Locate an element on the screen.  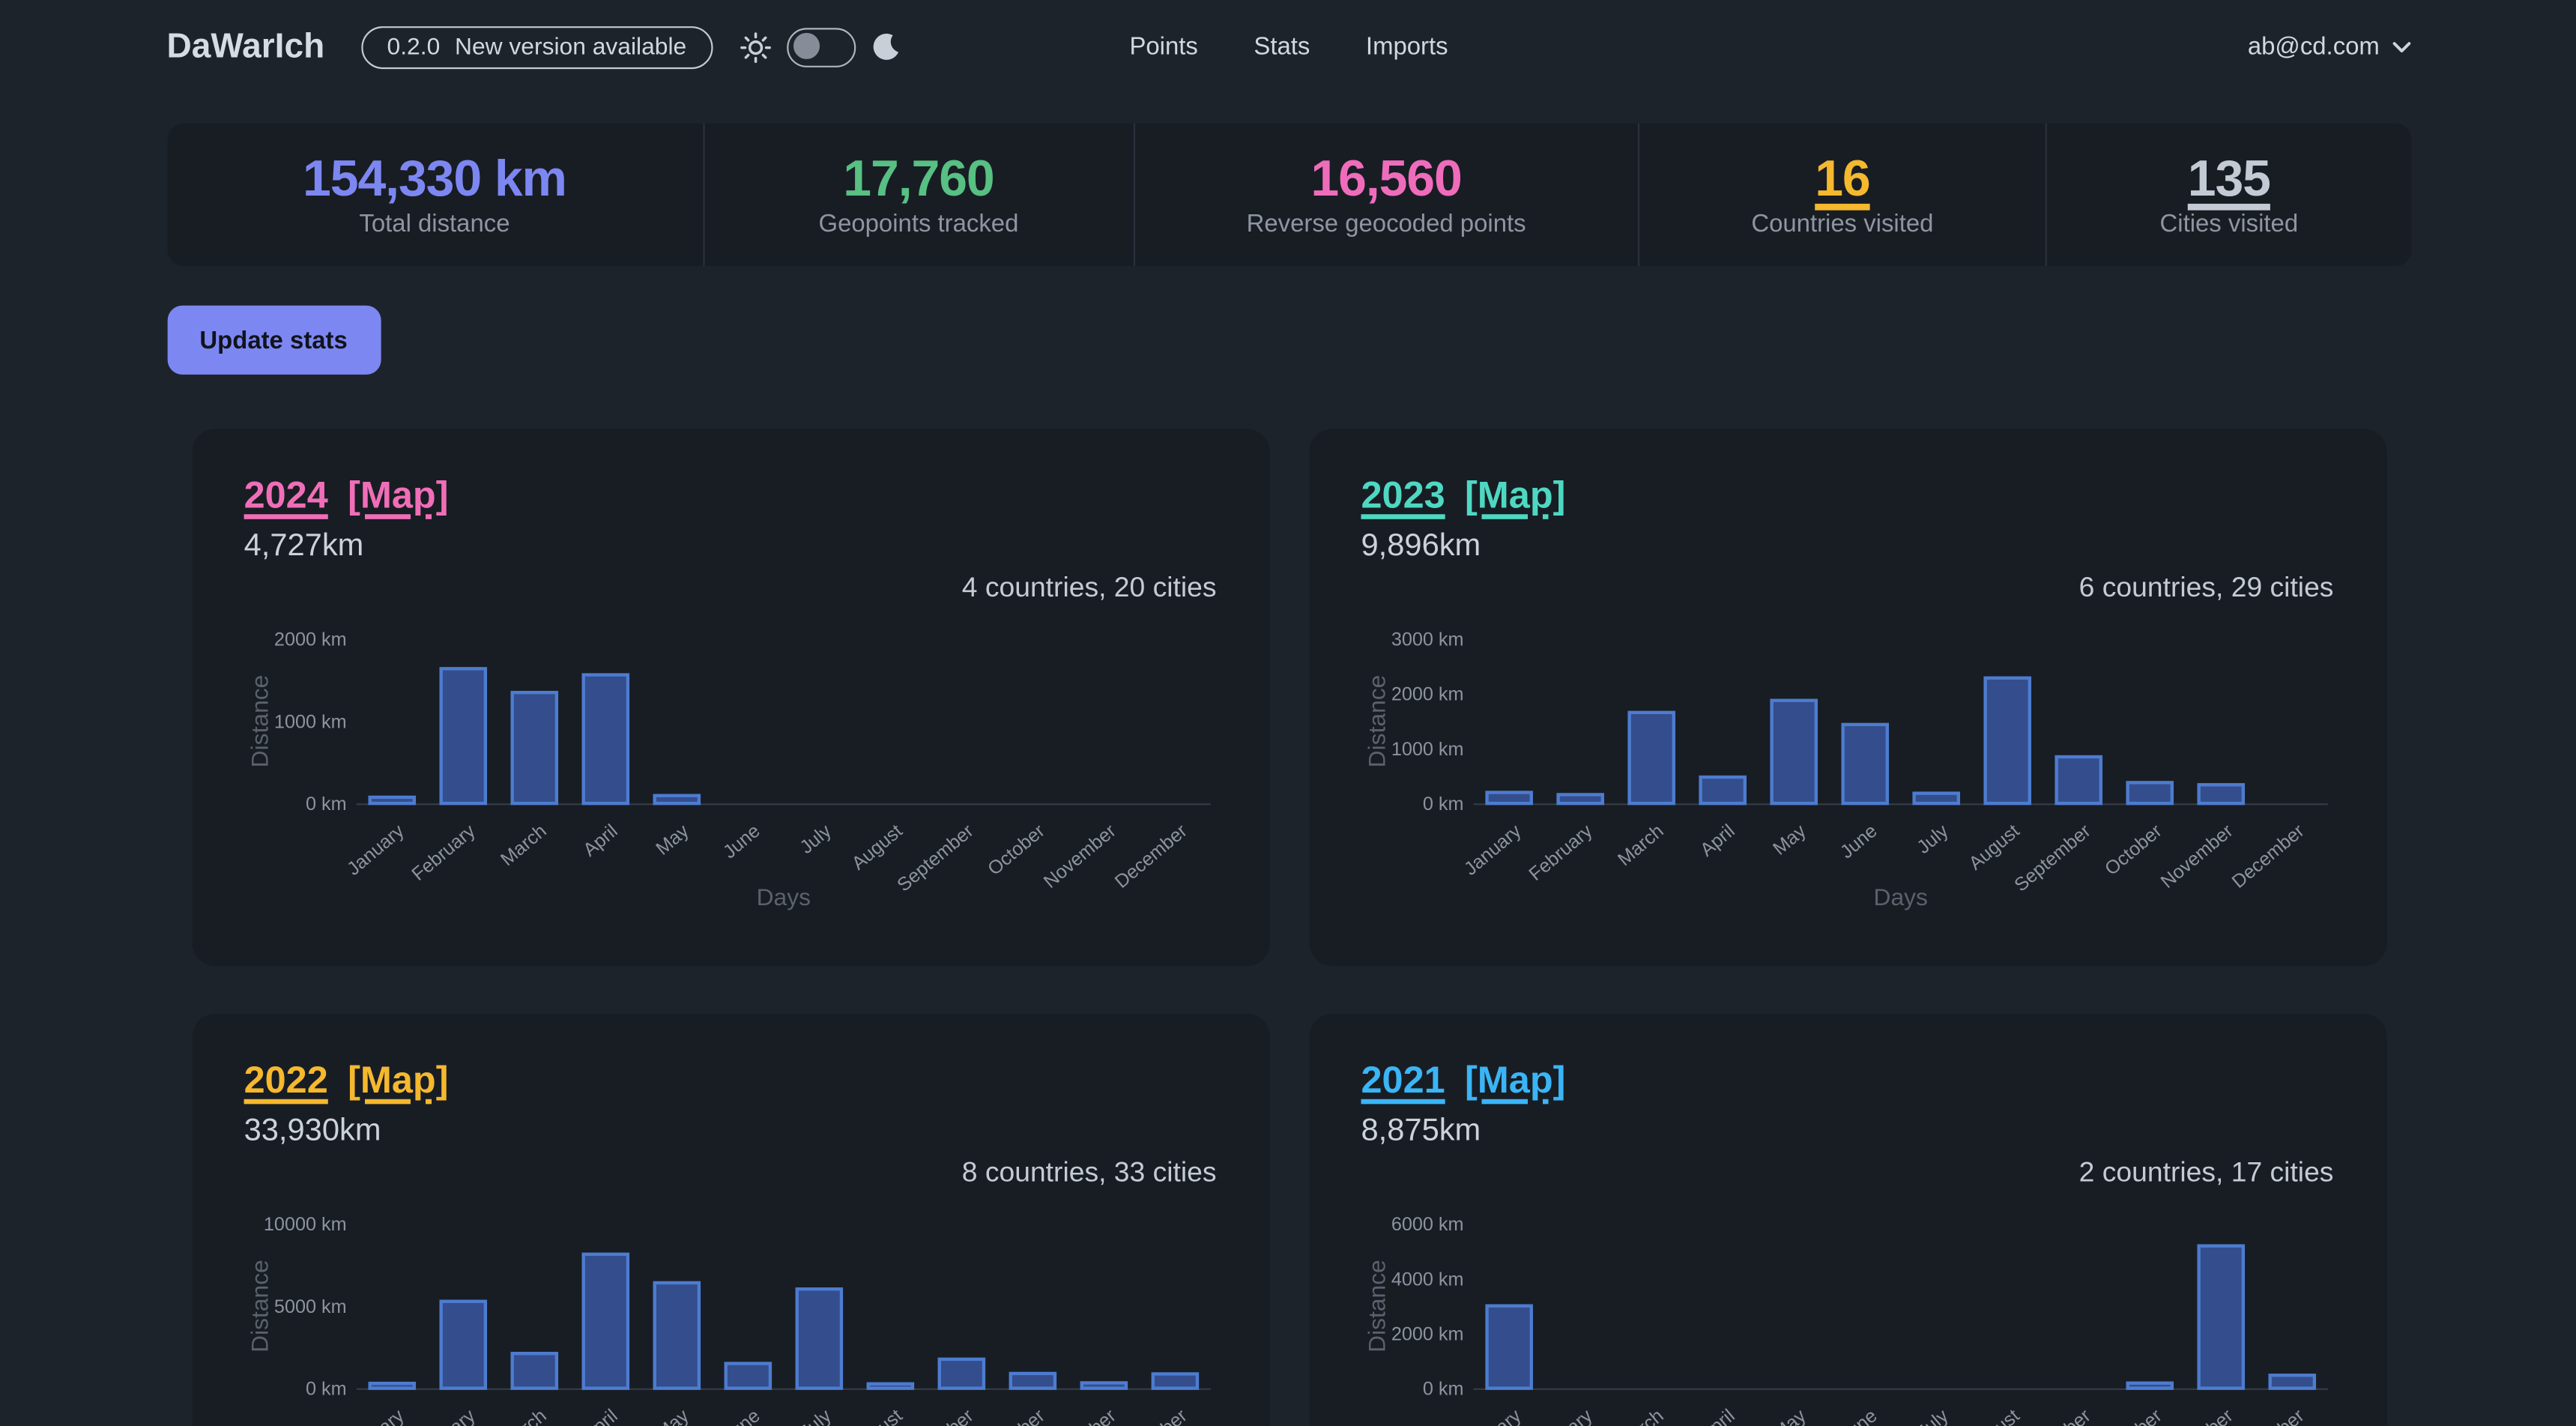
stat-total-distance: 154,330 km Total distance is located at coordinates (435, 194).